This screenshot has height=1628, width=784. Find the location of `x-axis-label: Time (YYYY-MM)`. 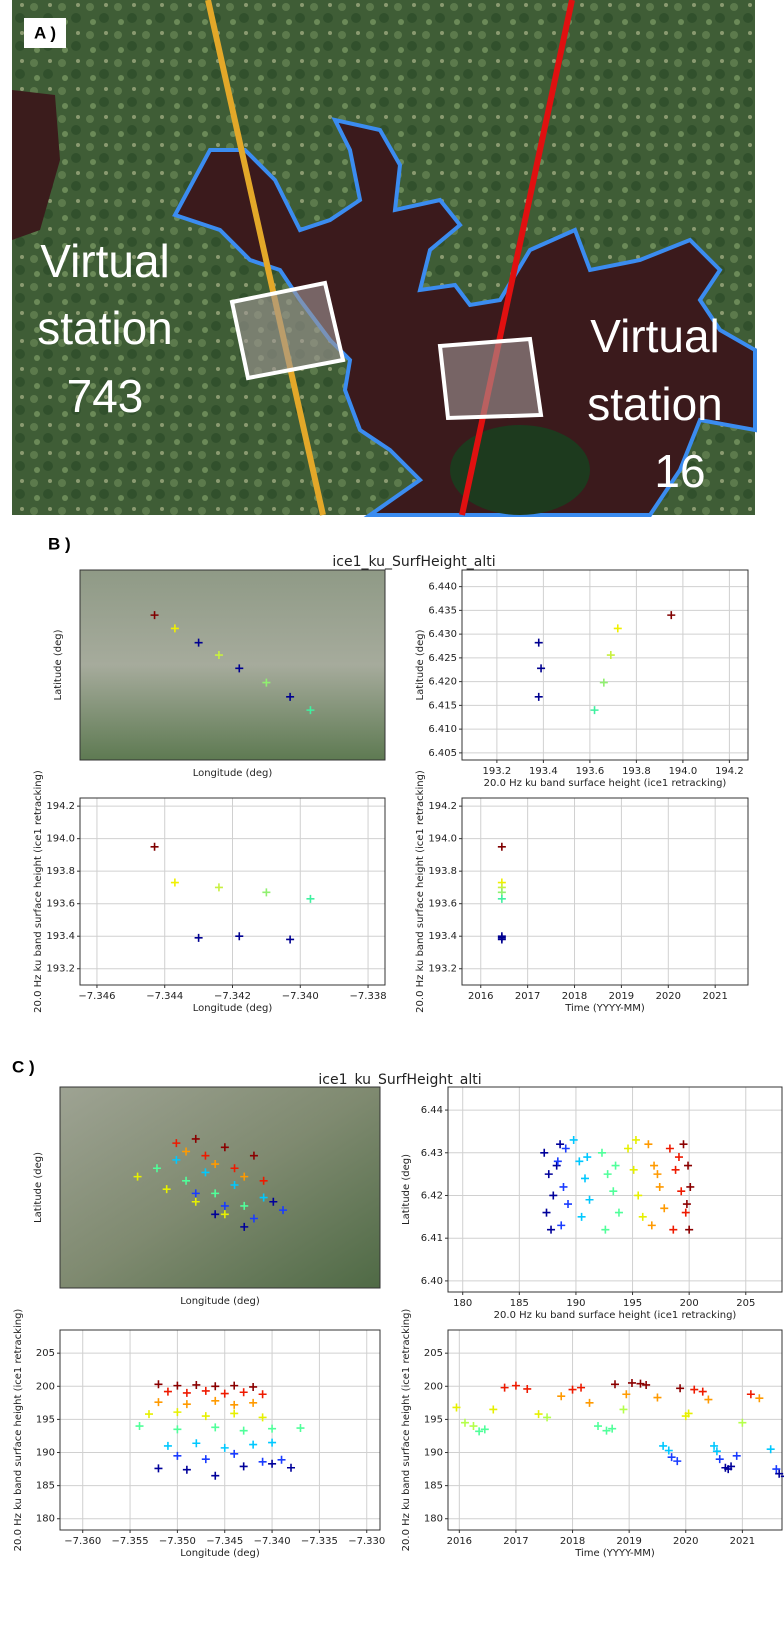

x-axis-label: Time (YYYY-MM) is located at coordinates (614, 1553).